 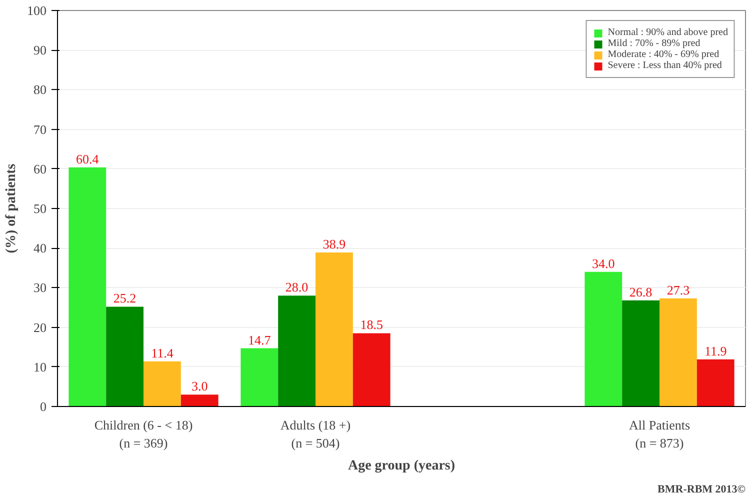 What do you see at coordinates (43, 406) in the screenshot?
I see `y-tick-label: 0` at bounding box center [43, 406].